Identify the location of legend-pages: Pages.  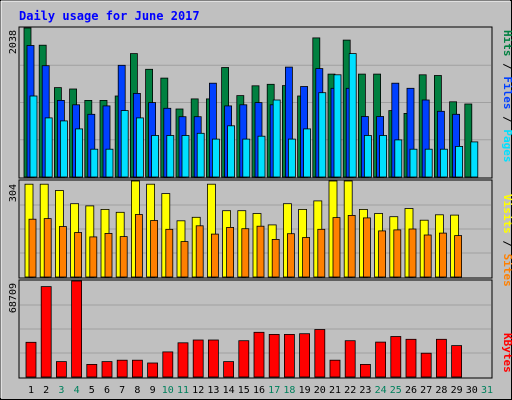
(506, 145).